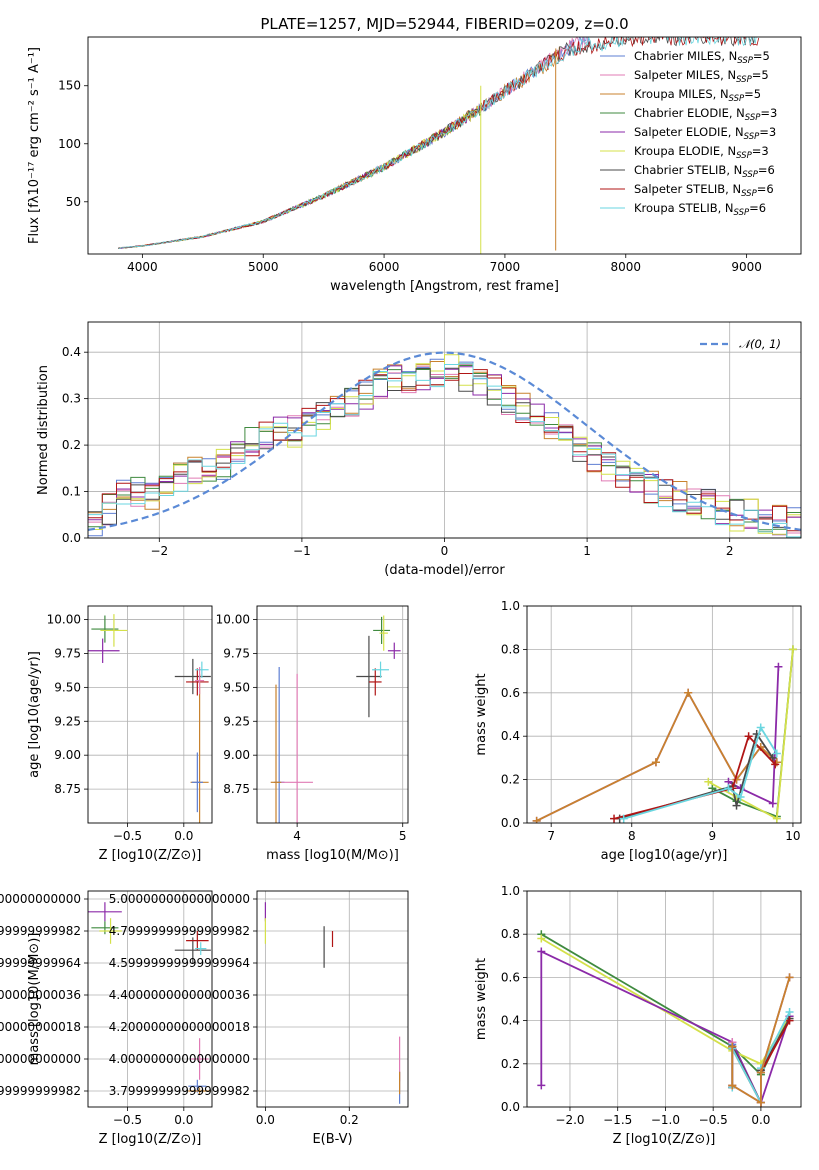 The height and width of the screenshot is (1170, 819). Describe the element at coordinates (445, 551) in the screenshot. I see `x-tick-label: 0` at that location.